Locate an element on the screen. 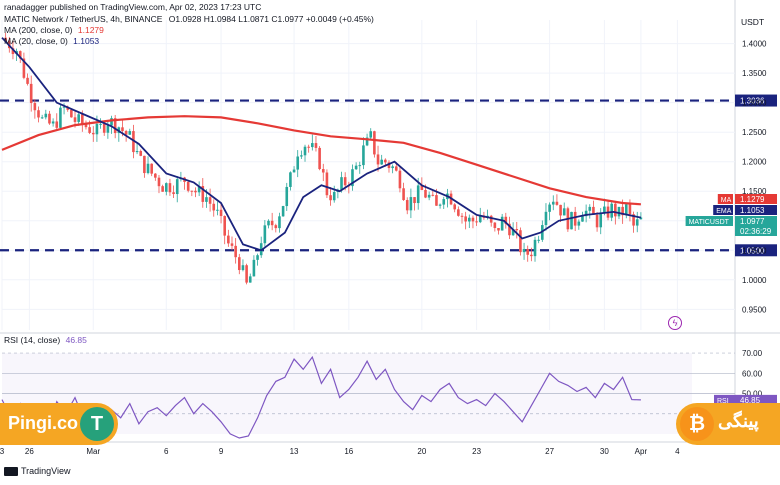 This screenshot has height=485, width=780. tag-name: MA is located at coordinates (726, 200).